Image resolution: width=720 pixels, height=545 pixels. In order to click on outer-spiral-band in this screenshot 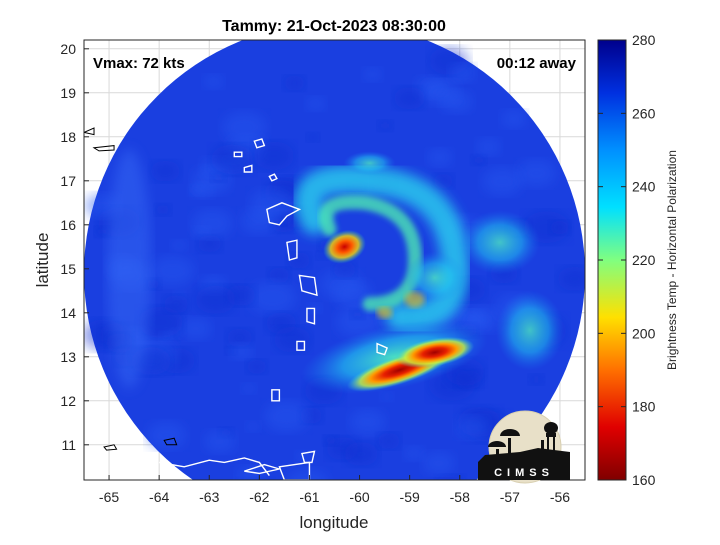, I will do `click(382, 248)`.